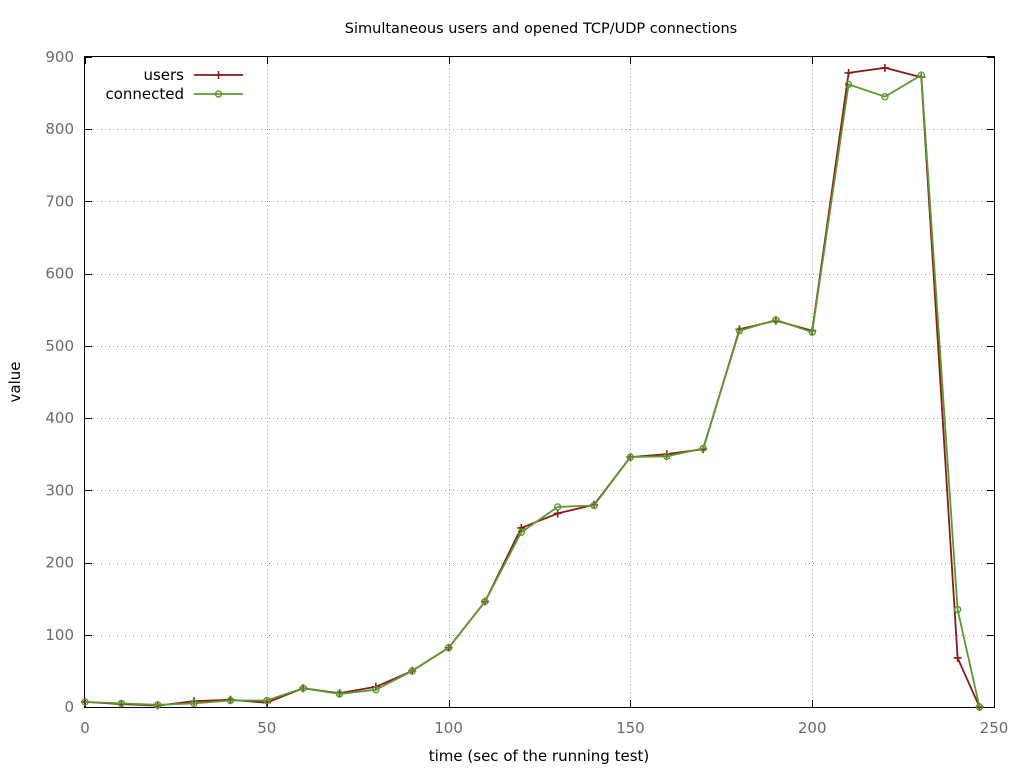  What do you see at coordinates (59, 346) in the screenshot?
I see `y-tick-label: 500` at bounding box center [59, 346].